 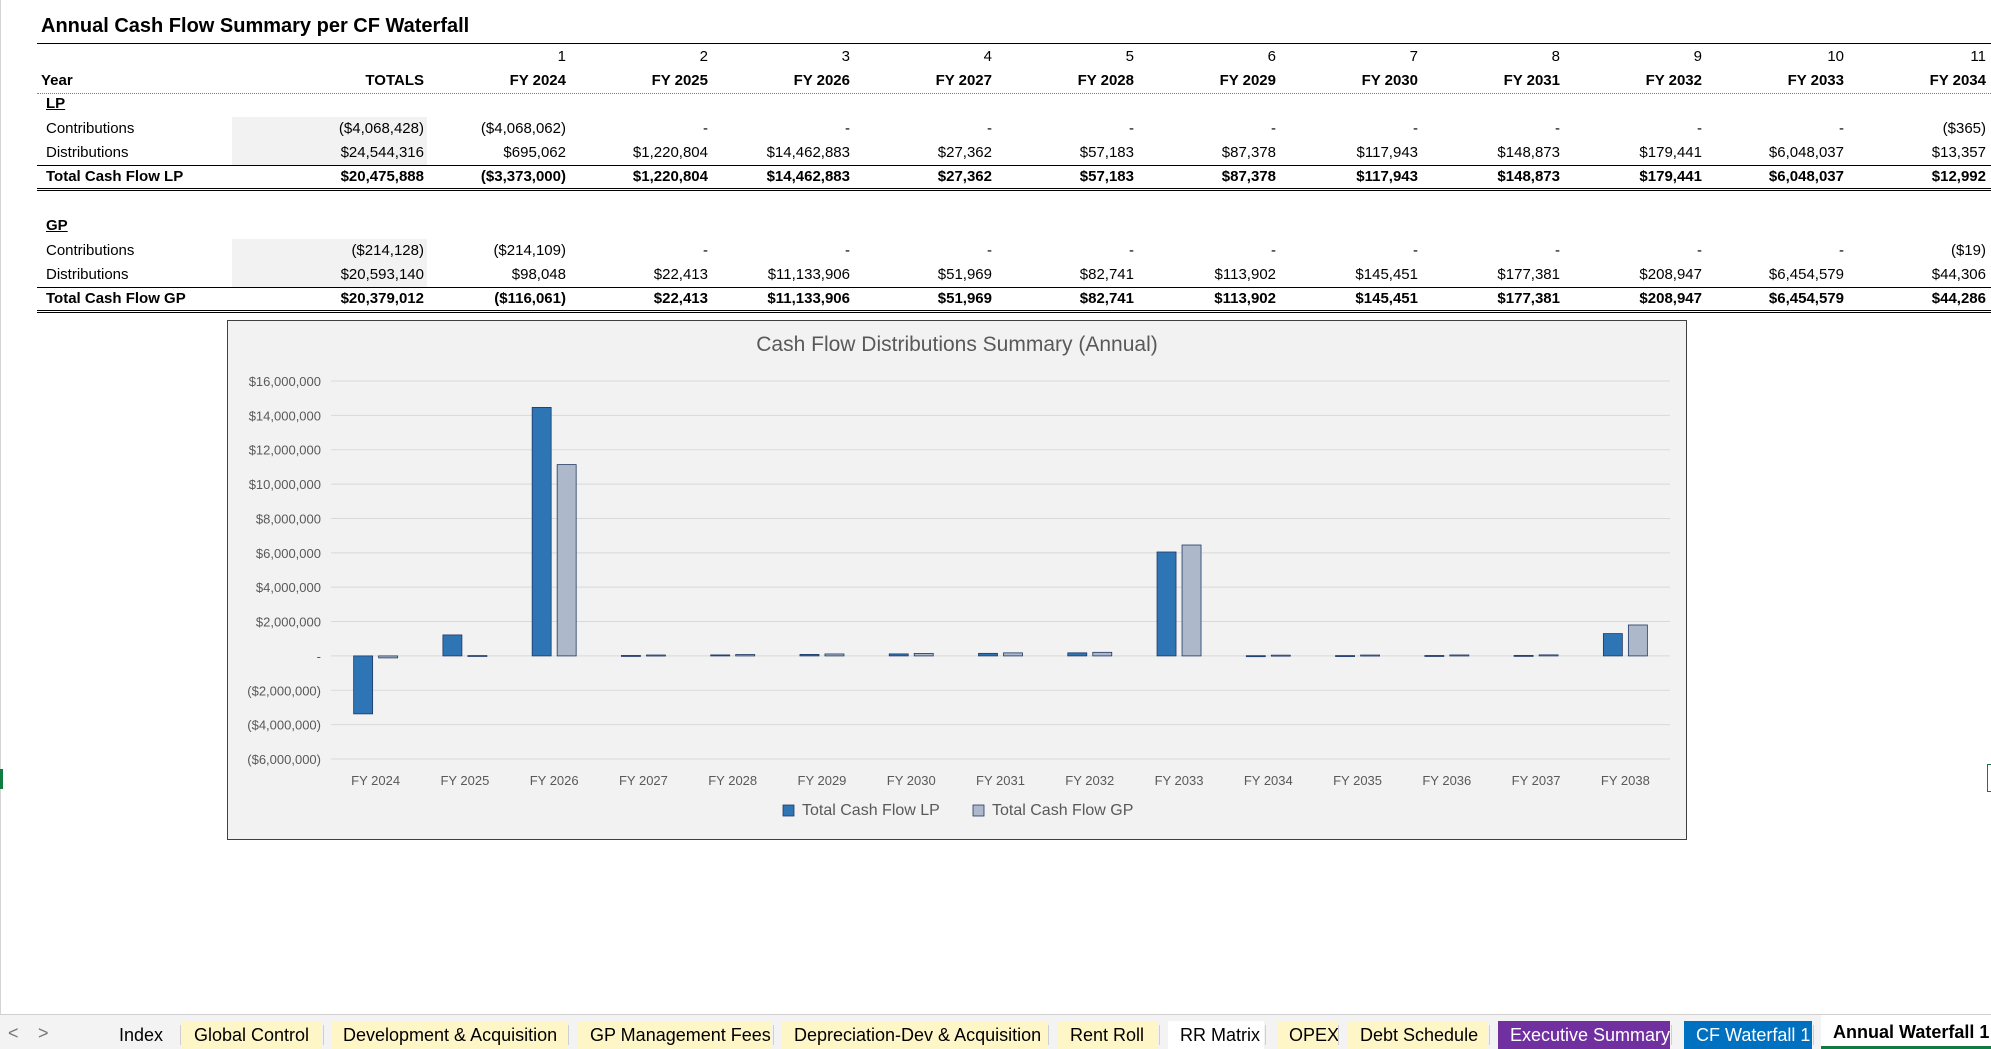 I want to click on value-cell: $6,454,579, so click(x=1806, y=274).